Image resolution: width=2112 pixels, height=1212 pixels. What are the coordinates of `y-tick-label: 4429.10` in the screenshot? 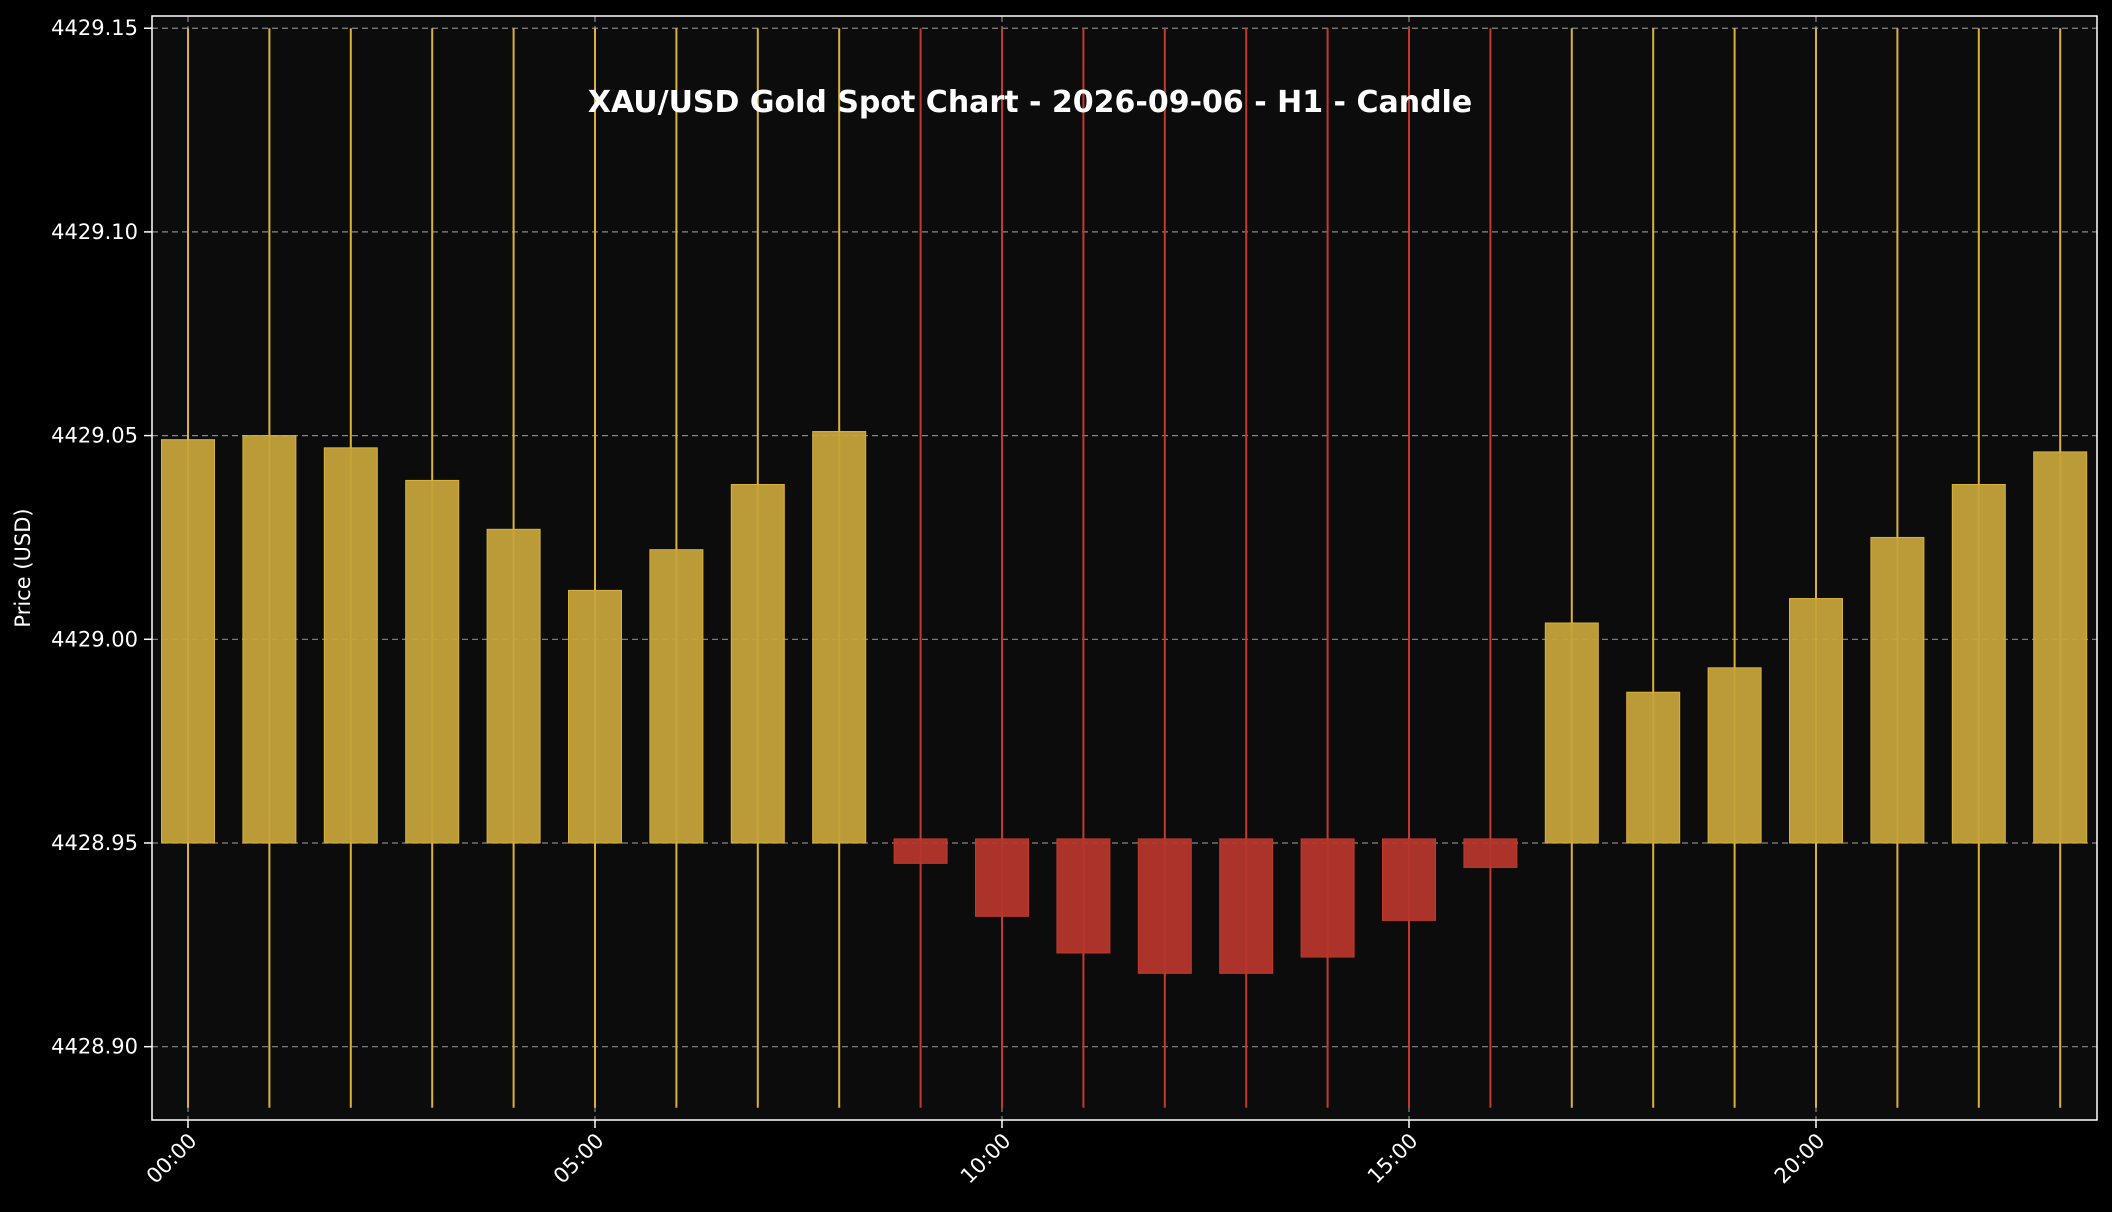 It's located at (94, 232).